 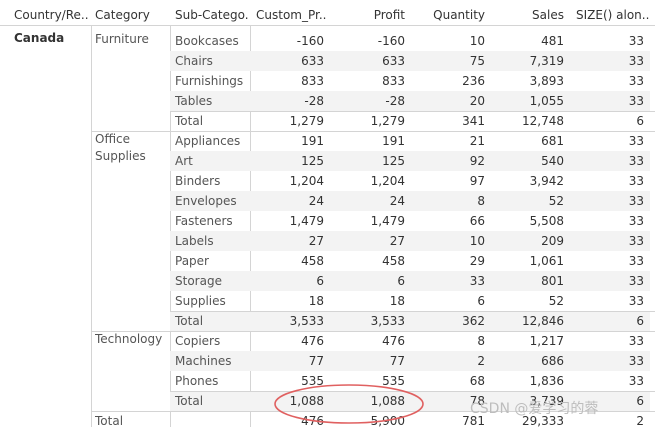 What do you see at coordinates (397, 301) in the screenshot?
I see `table-cell-profit: 18` at bounding box center [397, 301].